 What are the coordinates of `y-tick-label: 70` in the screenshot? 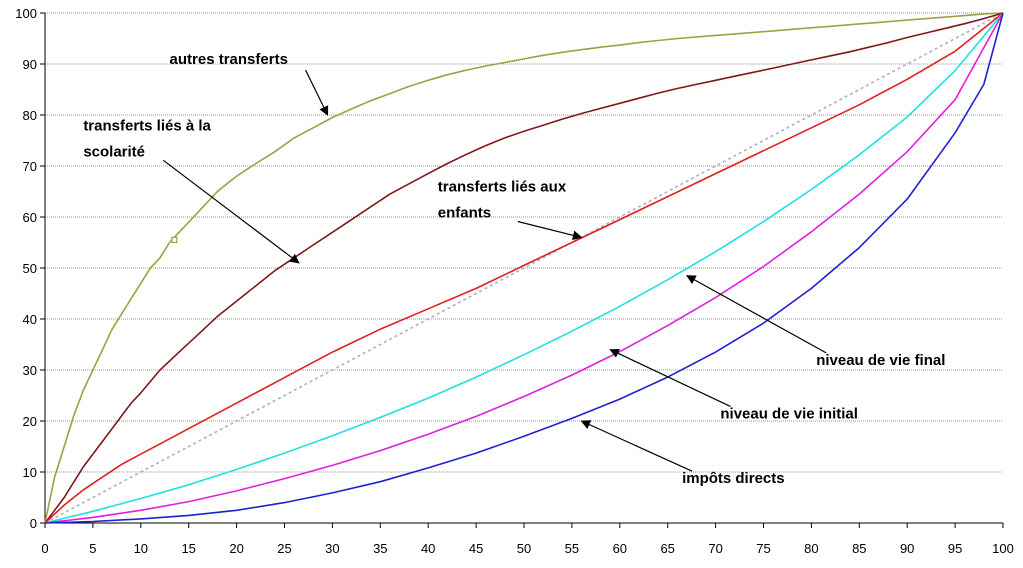 It's located at (30, 166).